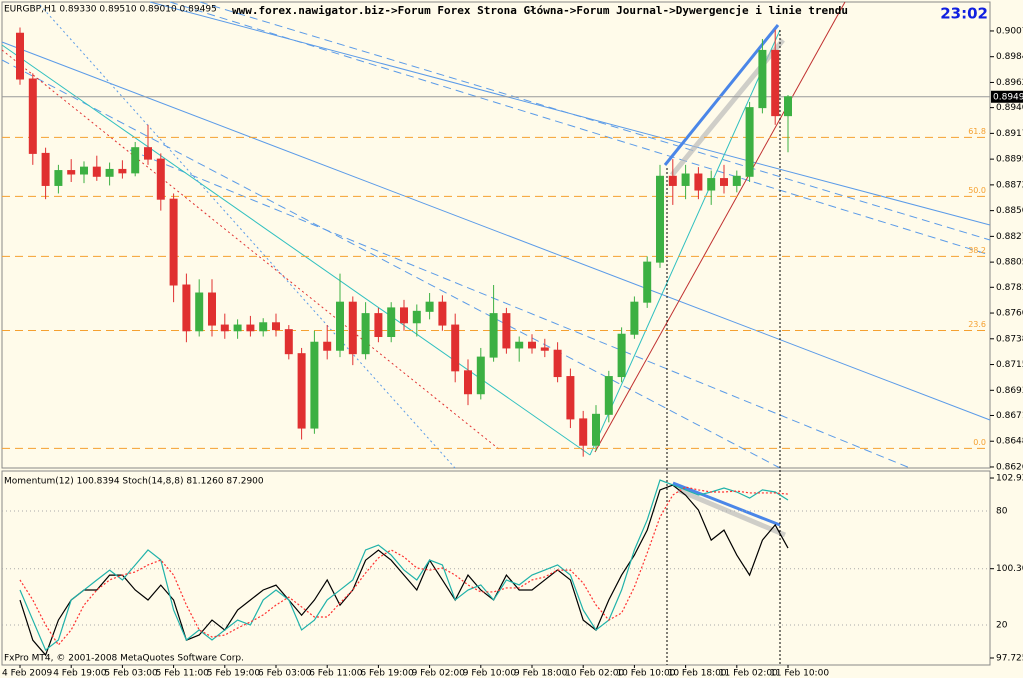  What do you see at coordinates (387, 673) in the screenshot?
I see `x-tick-label: 6 Feb 19:00` at bounding box center [387, 673].